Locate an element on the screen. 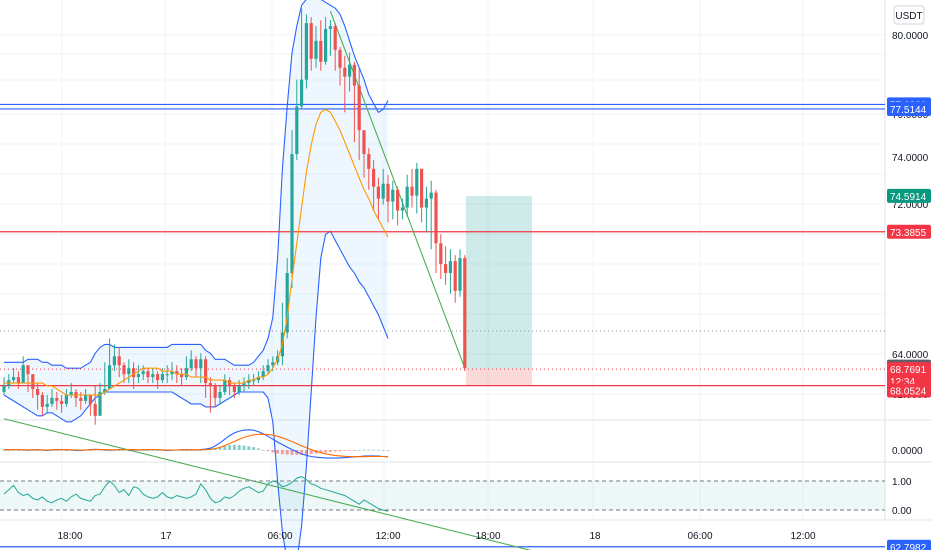  currency-label: USDT is located at coordinates (908, 16).